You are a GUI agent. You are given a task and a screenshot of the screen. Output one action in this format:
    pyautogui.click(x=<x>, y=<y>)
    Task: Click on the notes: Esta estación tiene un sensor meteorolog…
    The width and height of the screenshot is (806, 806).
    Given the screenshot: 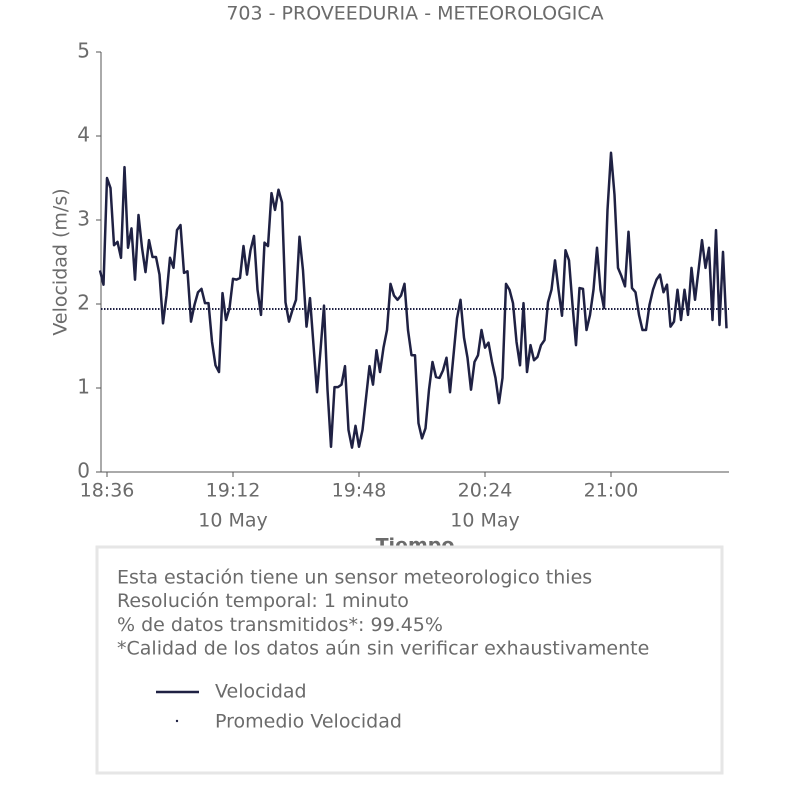 What is the action you would take?
    pyautogui.click(x=383, y=613)
    